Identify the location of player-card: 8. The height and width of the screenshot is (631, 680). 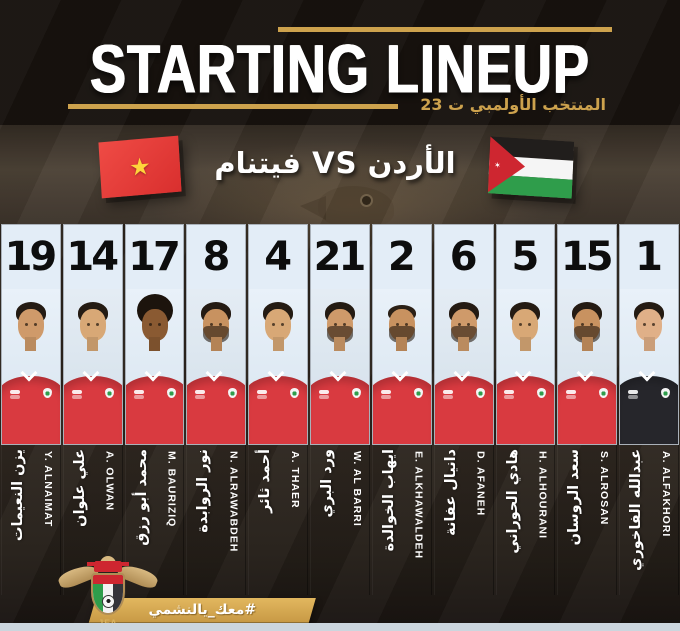
(216, 334).